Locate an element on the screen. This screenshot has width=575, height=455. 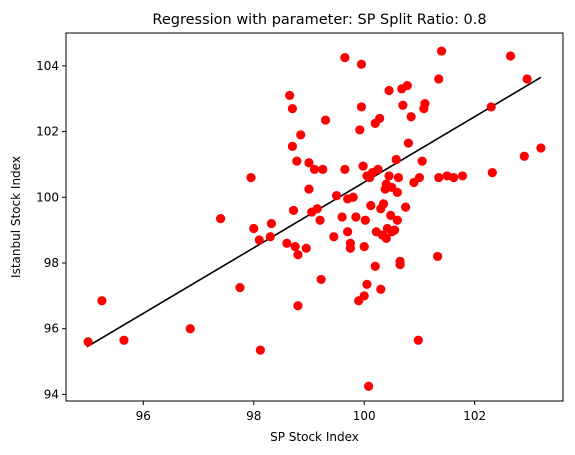
y-tick-label: 98 is located at coordinates (51, 263).